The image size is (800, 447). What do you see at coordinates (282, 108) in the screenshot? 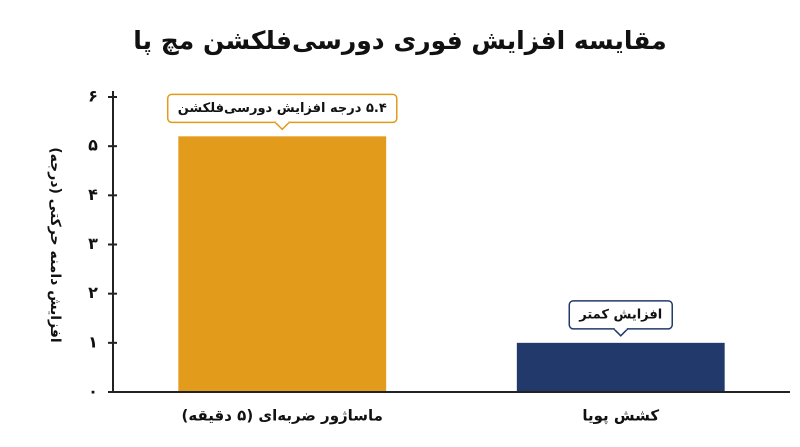
I see `annotation: ۵.۴ درجه افزایش دورسی‌فلکشن` at bounding box center [282, 108].